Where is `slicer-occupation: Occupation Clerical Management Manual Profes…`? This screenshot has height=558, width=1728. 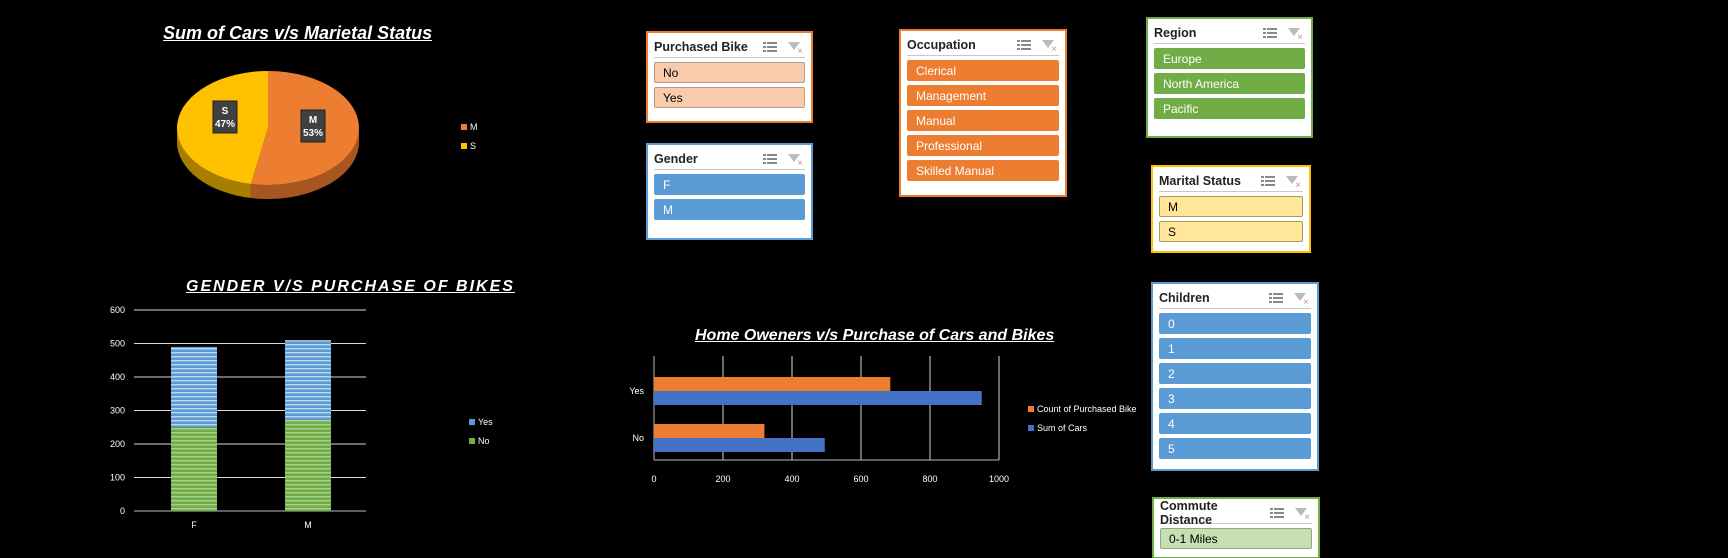 slicer-occupation: Occupation Clerical Management Manual Profes… is located at coordinates (983, 113).